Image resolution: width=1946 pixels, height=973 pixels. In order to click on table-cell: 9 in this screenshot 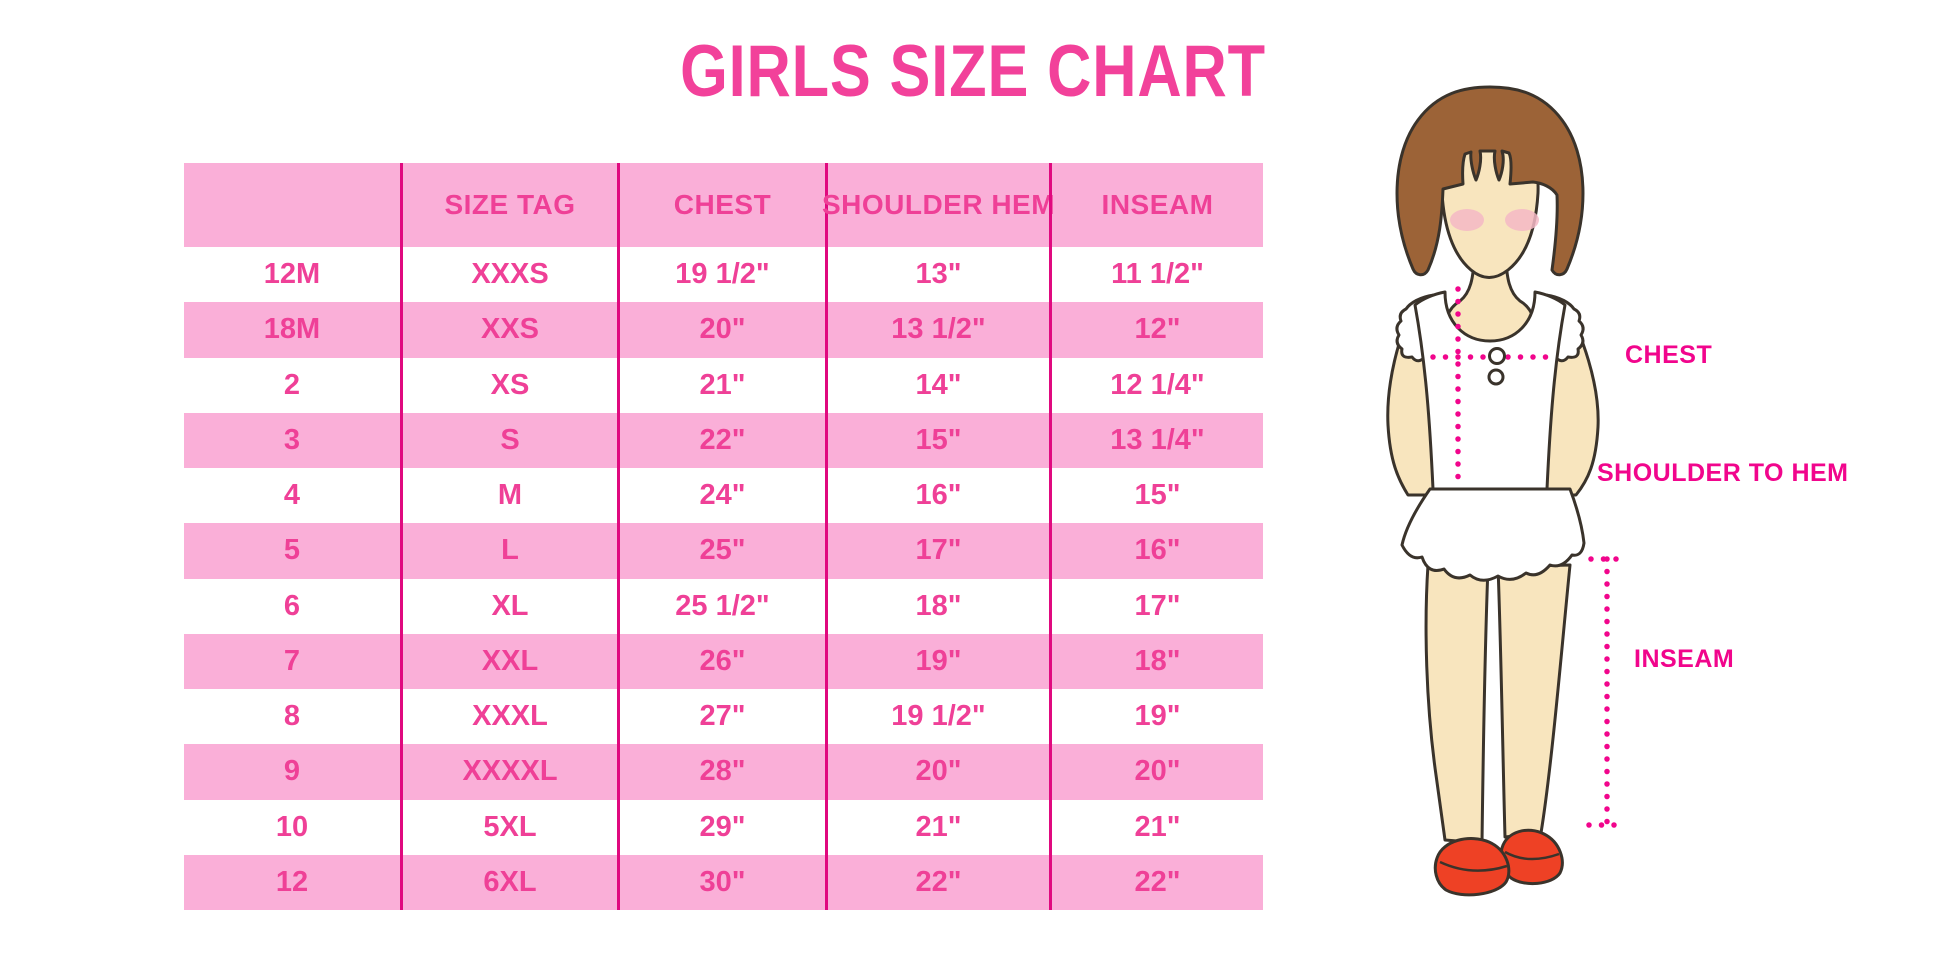, I will do `click(292, 771)`.